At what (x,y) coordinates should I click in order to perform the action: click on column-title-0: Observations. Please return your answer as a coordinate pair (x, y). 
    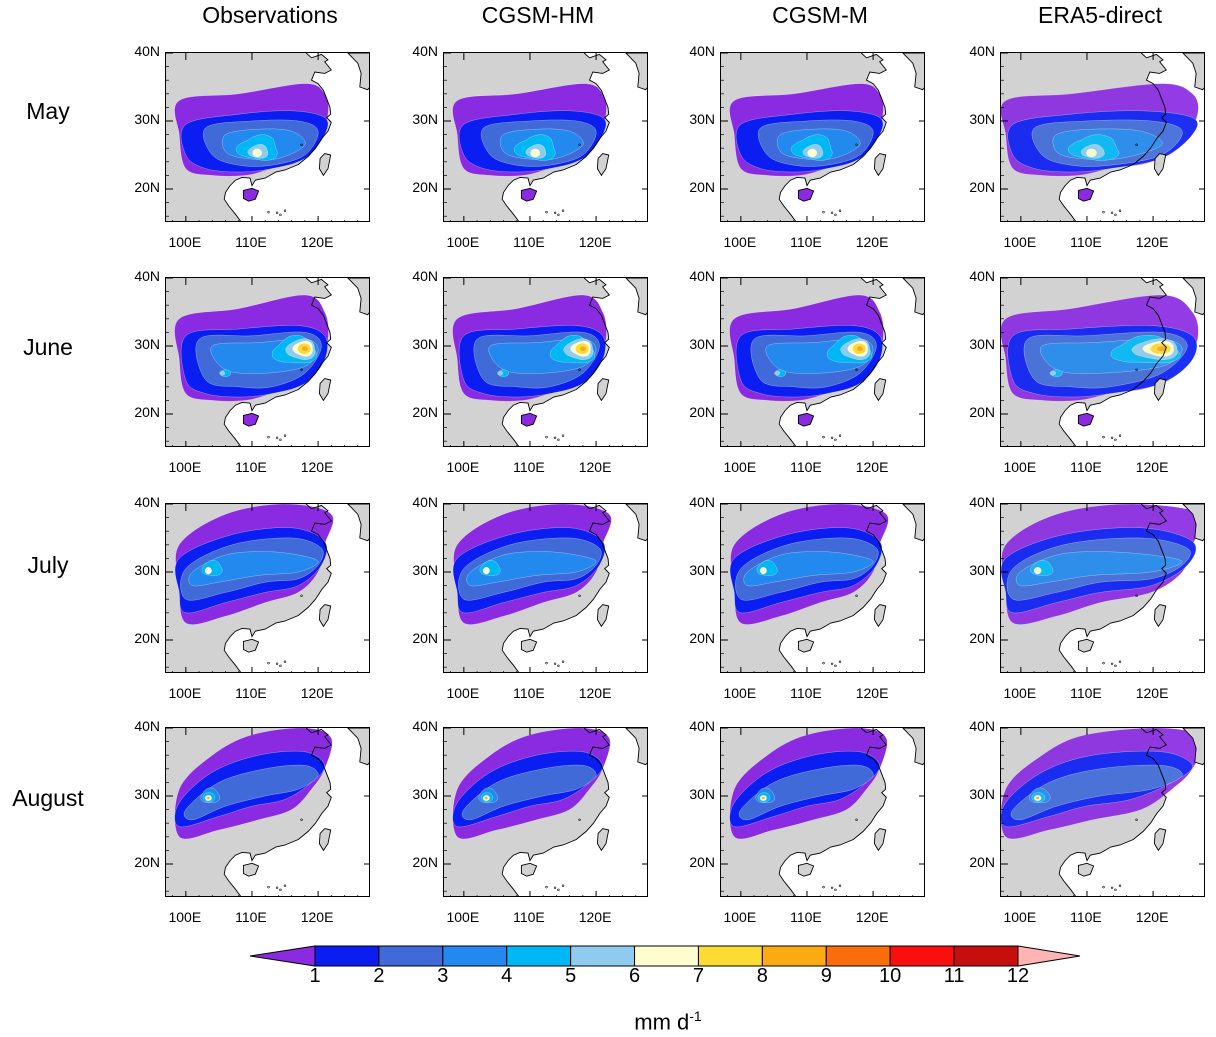
    Looking at the image, I should click on (270, 15).